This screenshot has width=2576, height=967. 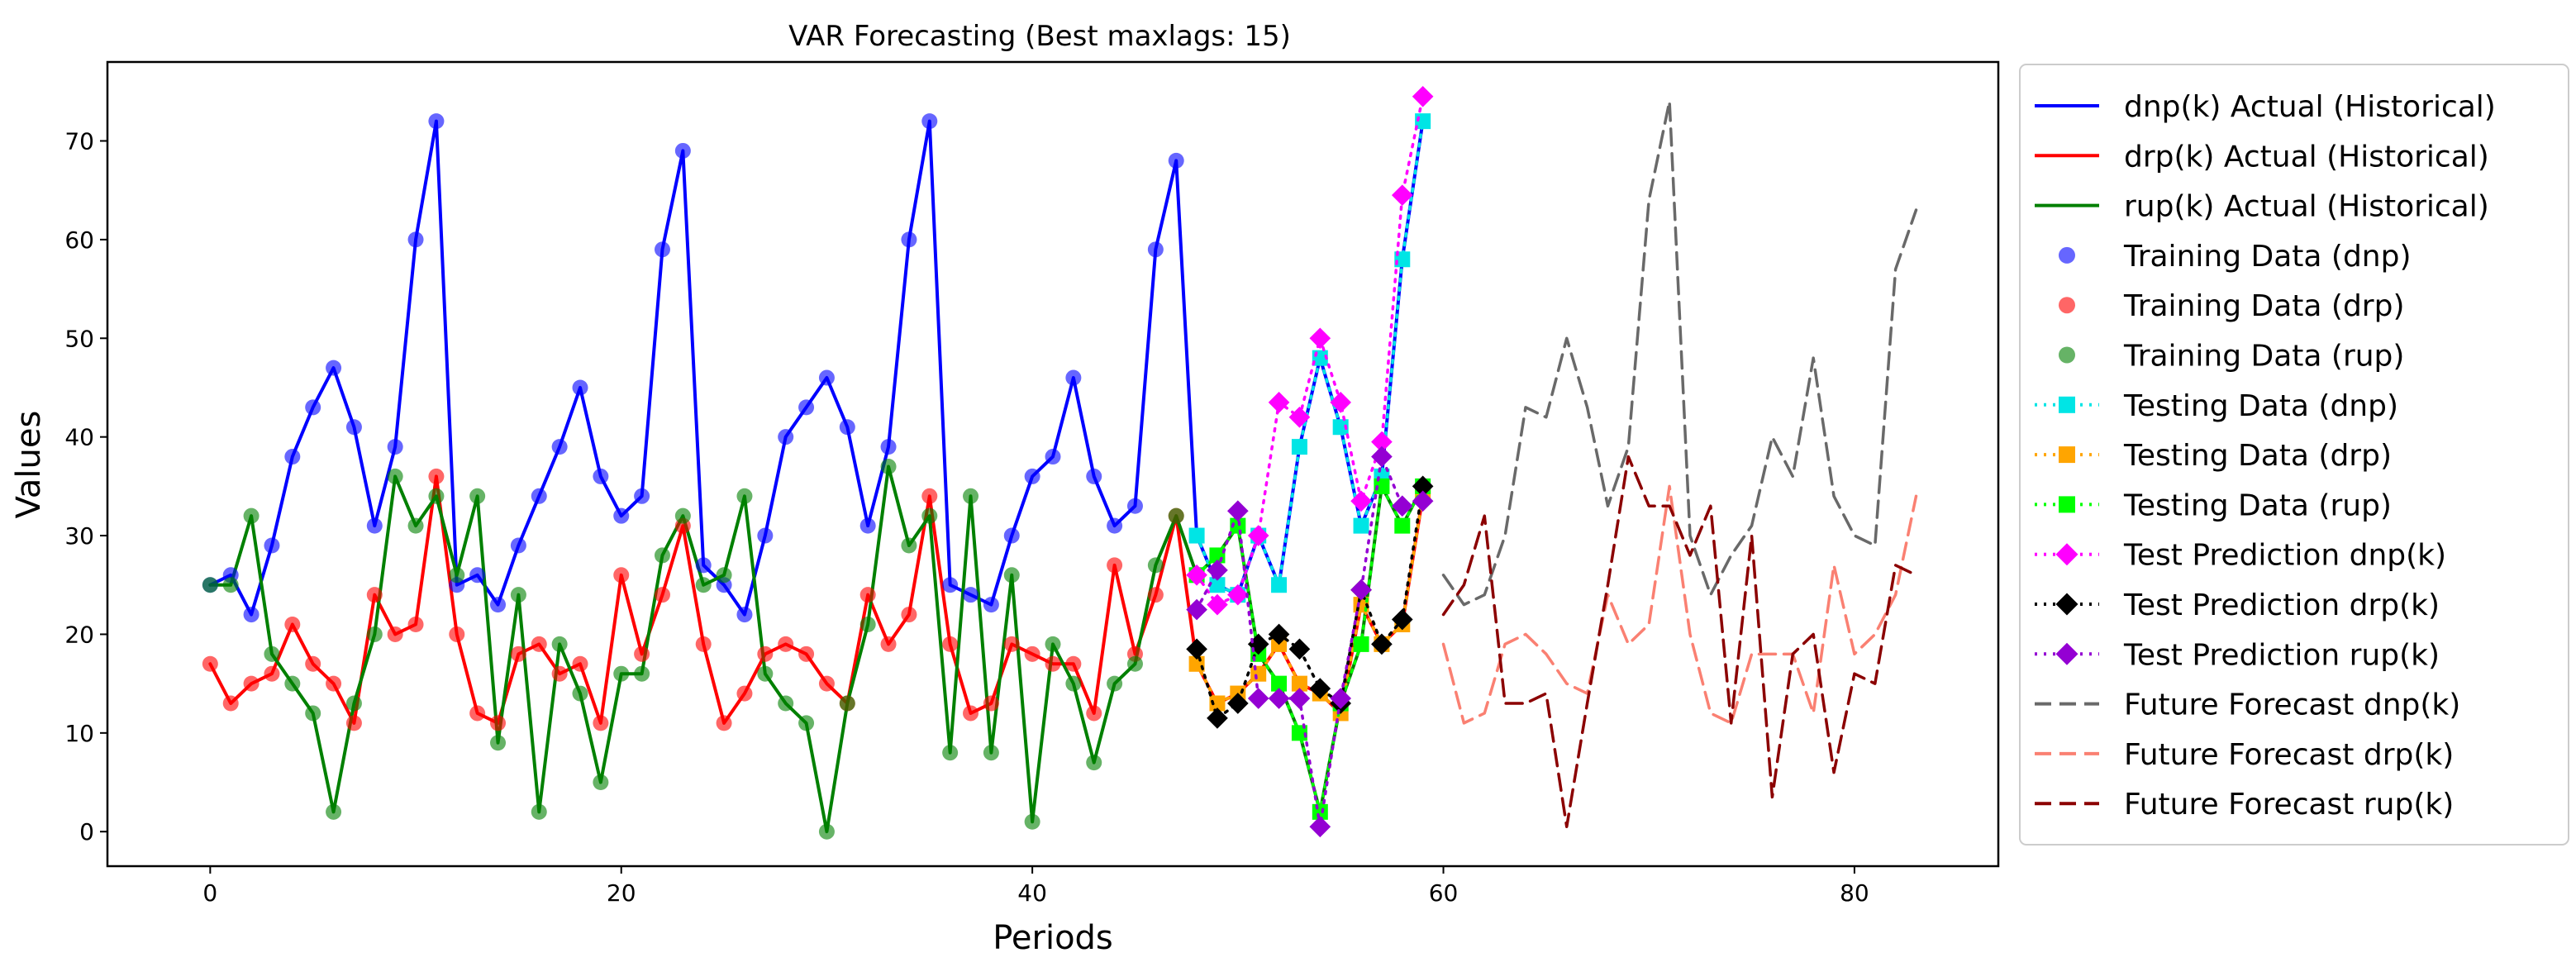 I want to click on legend-label: rup(k) Actual (Historical), so click(x=2307, y=207).